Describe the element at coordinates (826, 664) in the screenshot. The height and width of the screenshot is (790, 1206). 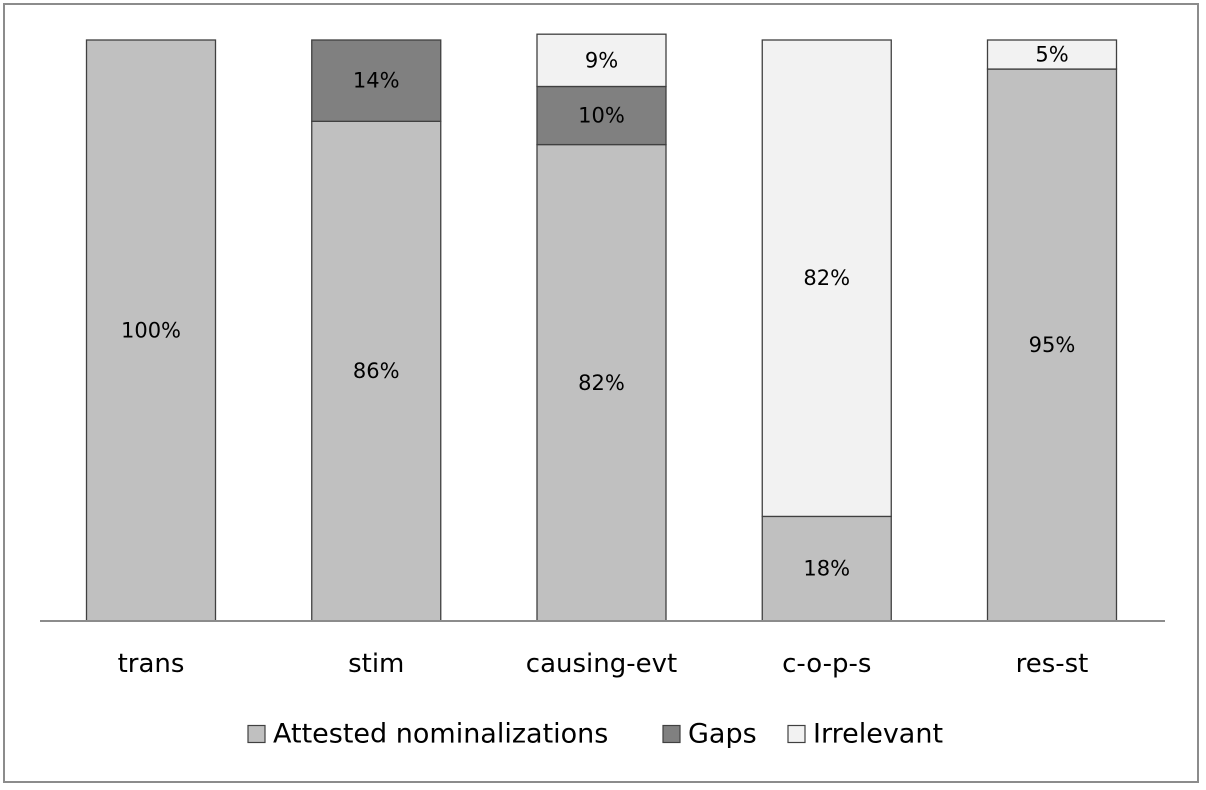
I see `category-label-c-o-p-s: c-o-p-s` at that location.